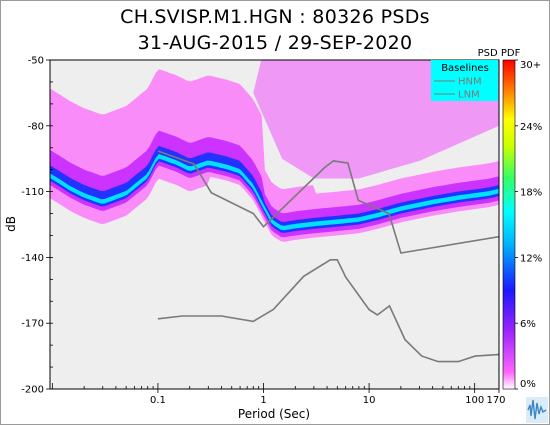  What do you see at coordinates (32, 192) in the screenshot?
I see `y-tick-label: -110` at bounding box center [32, 192].